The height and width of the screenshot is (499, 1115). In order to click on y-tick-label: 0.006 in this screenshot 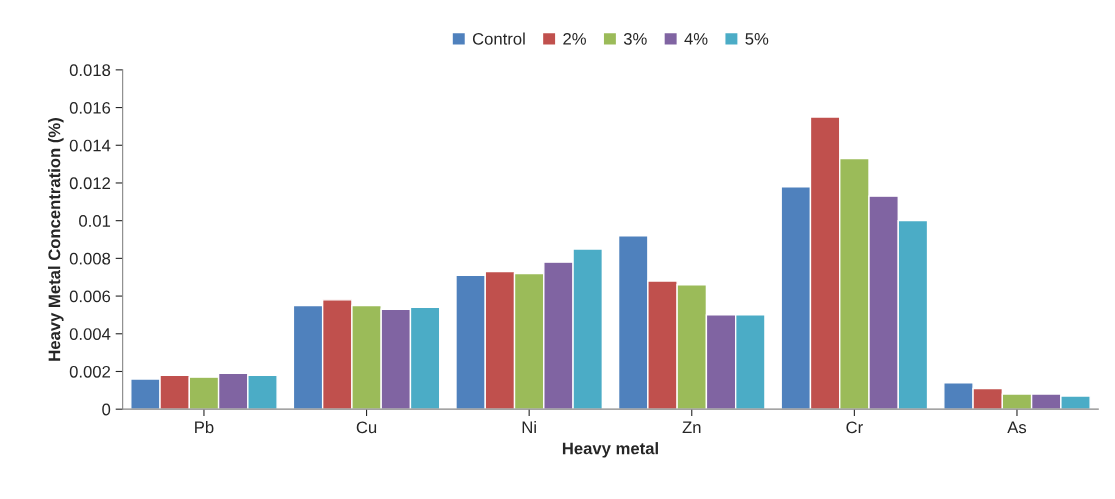, I will do `click(90, 296)`.